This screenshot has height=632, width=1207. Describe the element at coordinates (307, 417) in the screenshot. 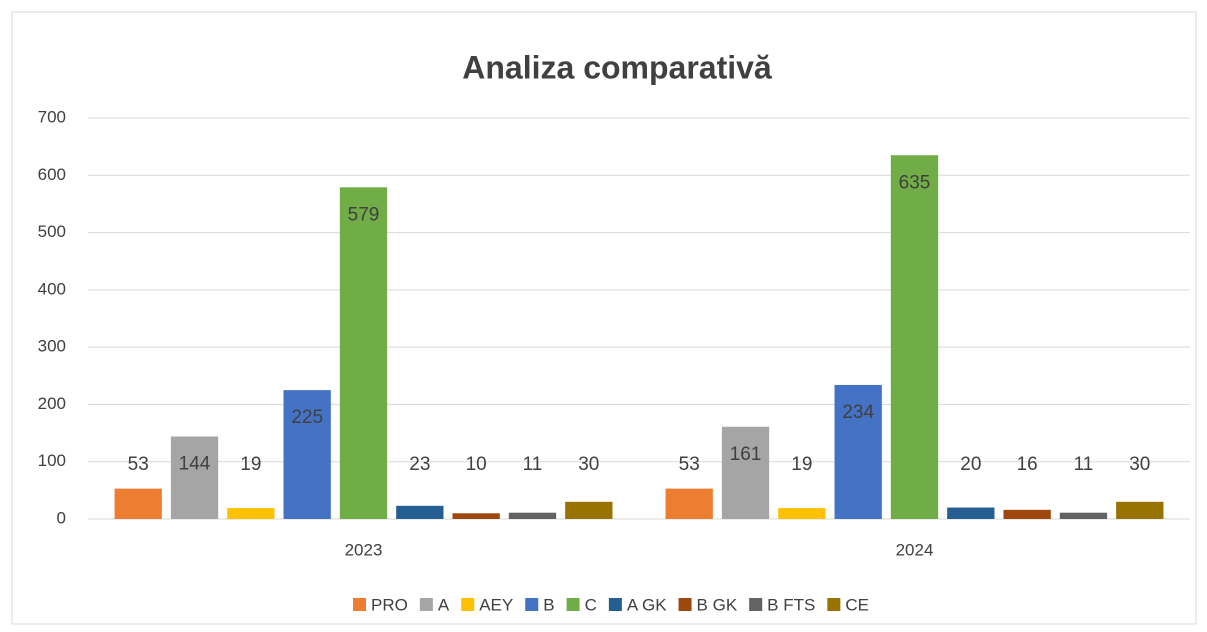

I see `data-label: 225` at that location.